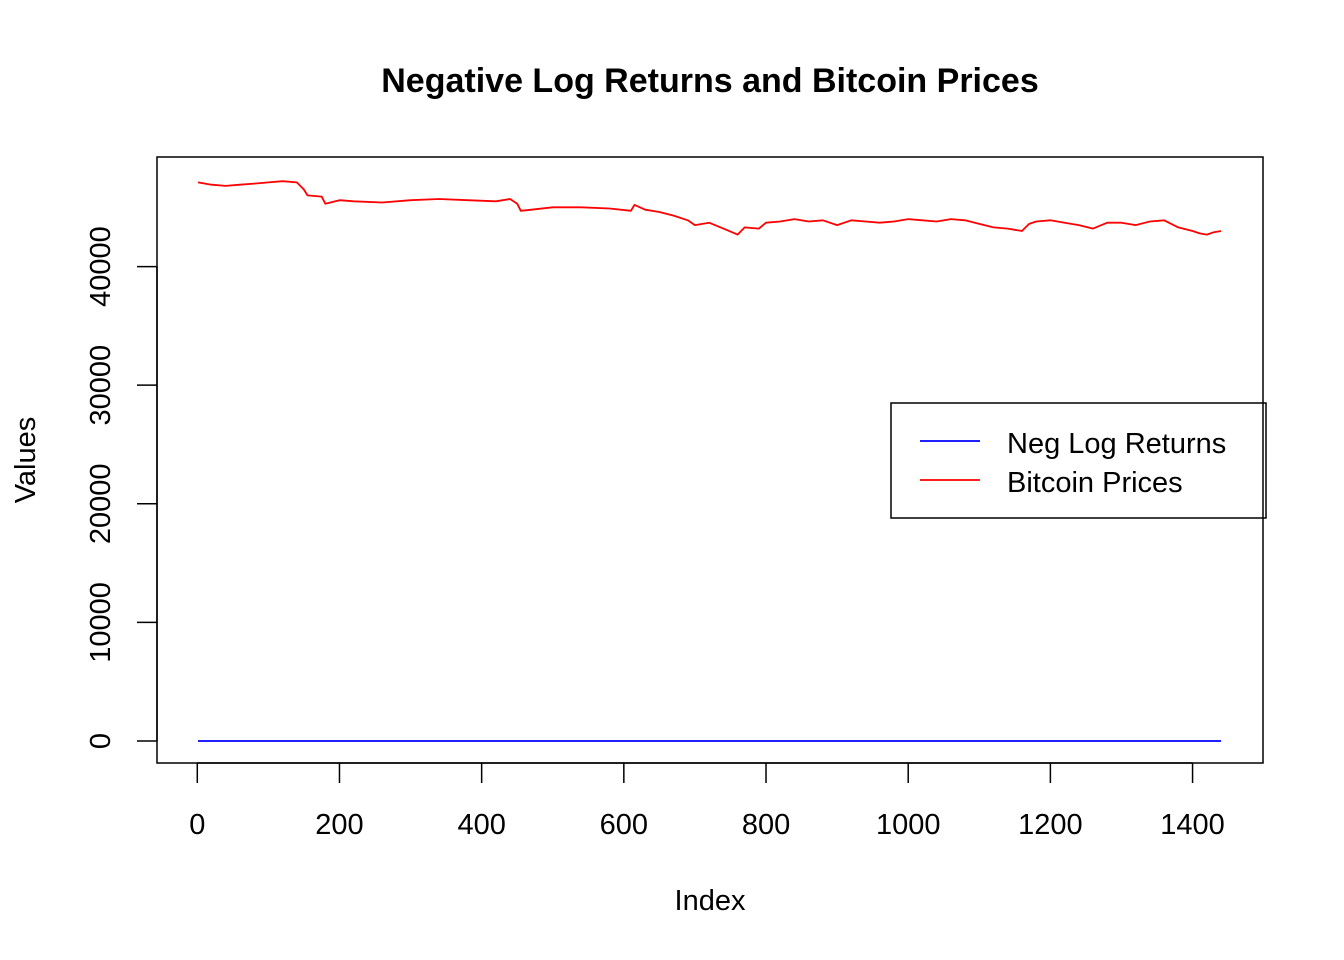 The height and width of the screenshot is (960, 1344). What do you see at coordinates (101, 741) in the screenshot?
I see `y-tick-label: 0` at bounding box center [101, 741].